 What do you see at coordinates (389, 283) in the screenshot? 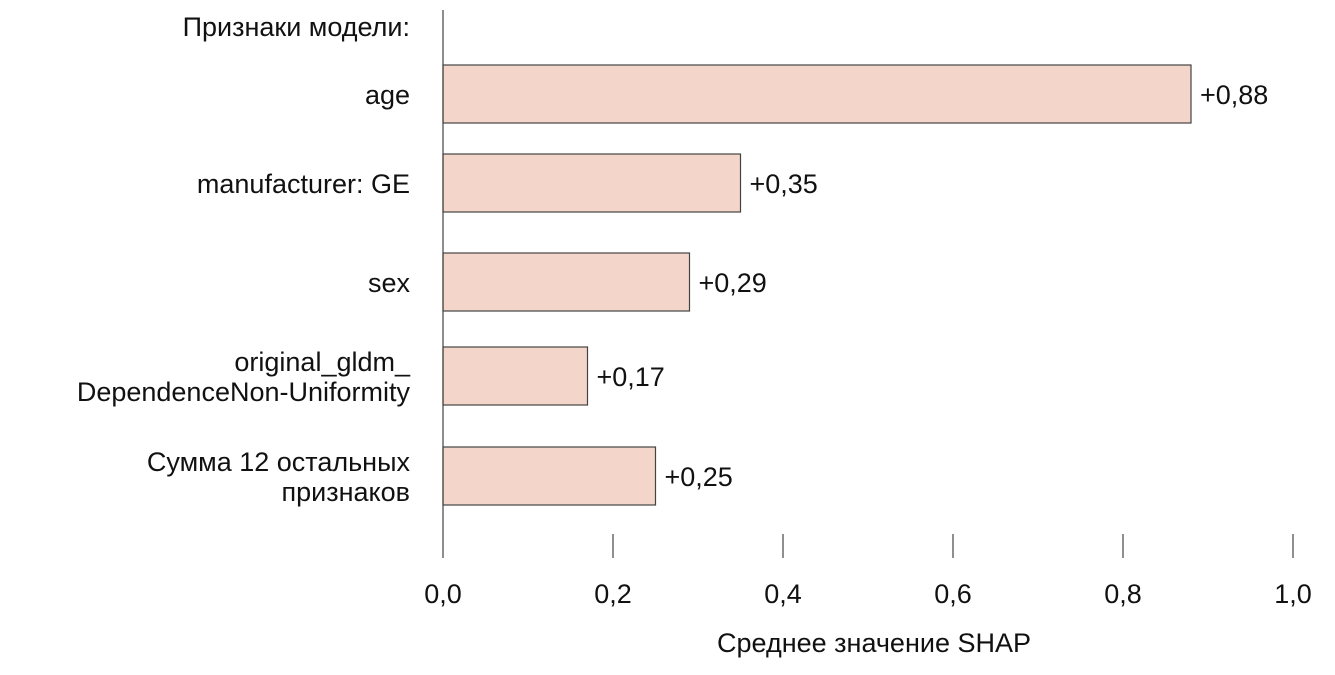
I see `category-label-3: sex` at bounding box center [389, 283].